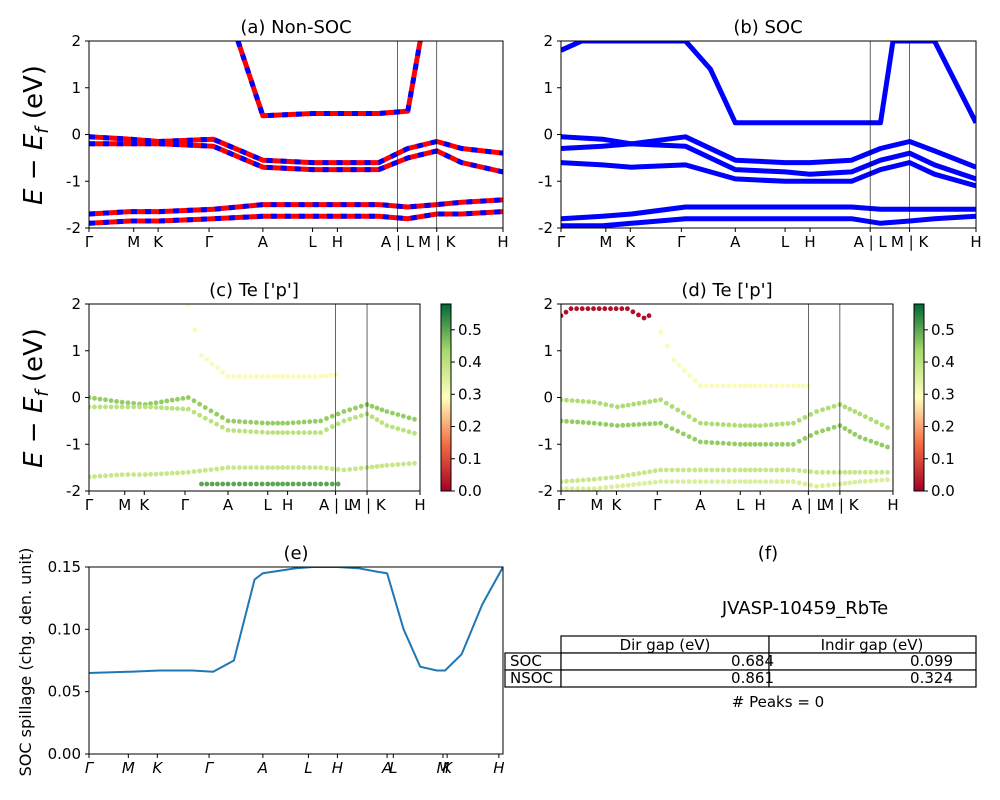 This screenshot has width=1000, height=800. What do you see at coordinates (767, 27) in the screenshot?
I see `panel-b-title: (b) SOC` at bounding box center [767, 27].